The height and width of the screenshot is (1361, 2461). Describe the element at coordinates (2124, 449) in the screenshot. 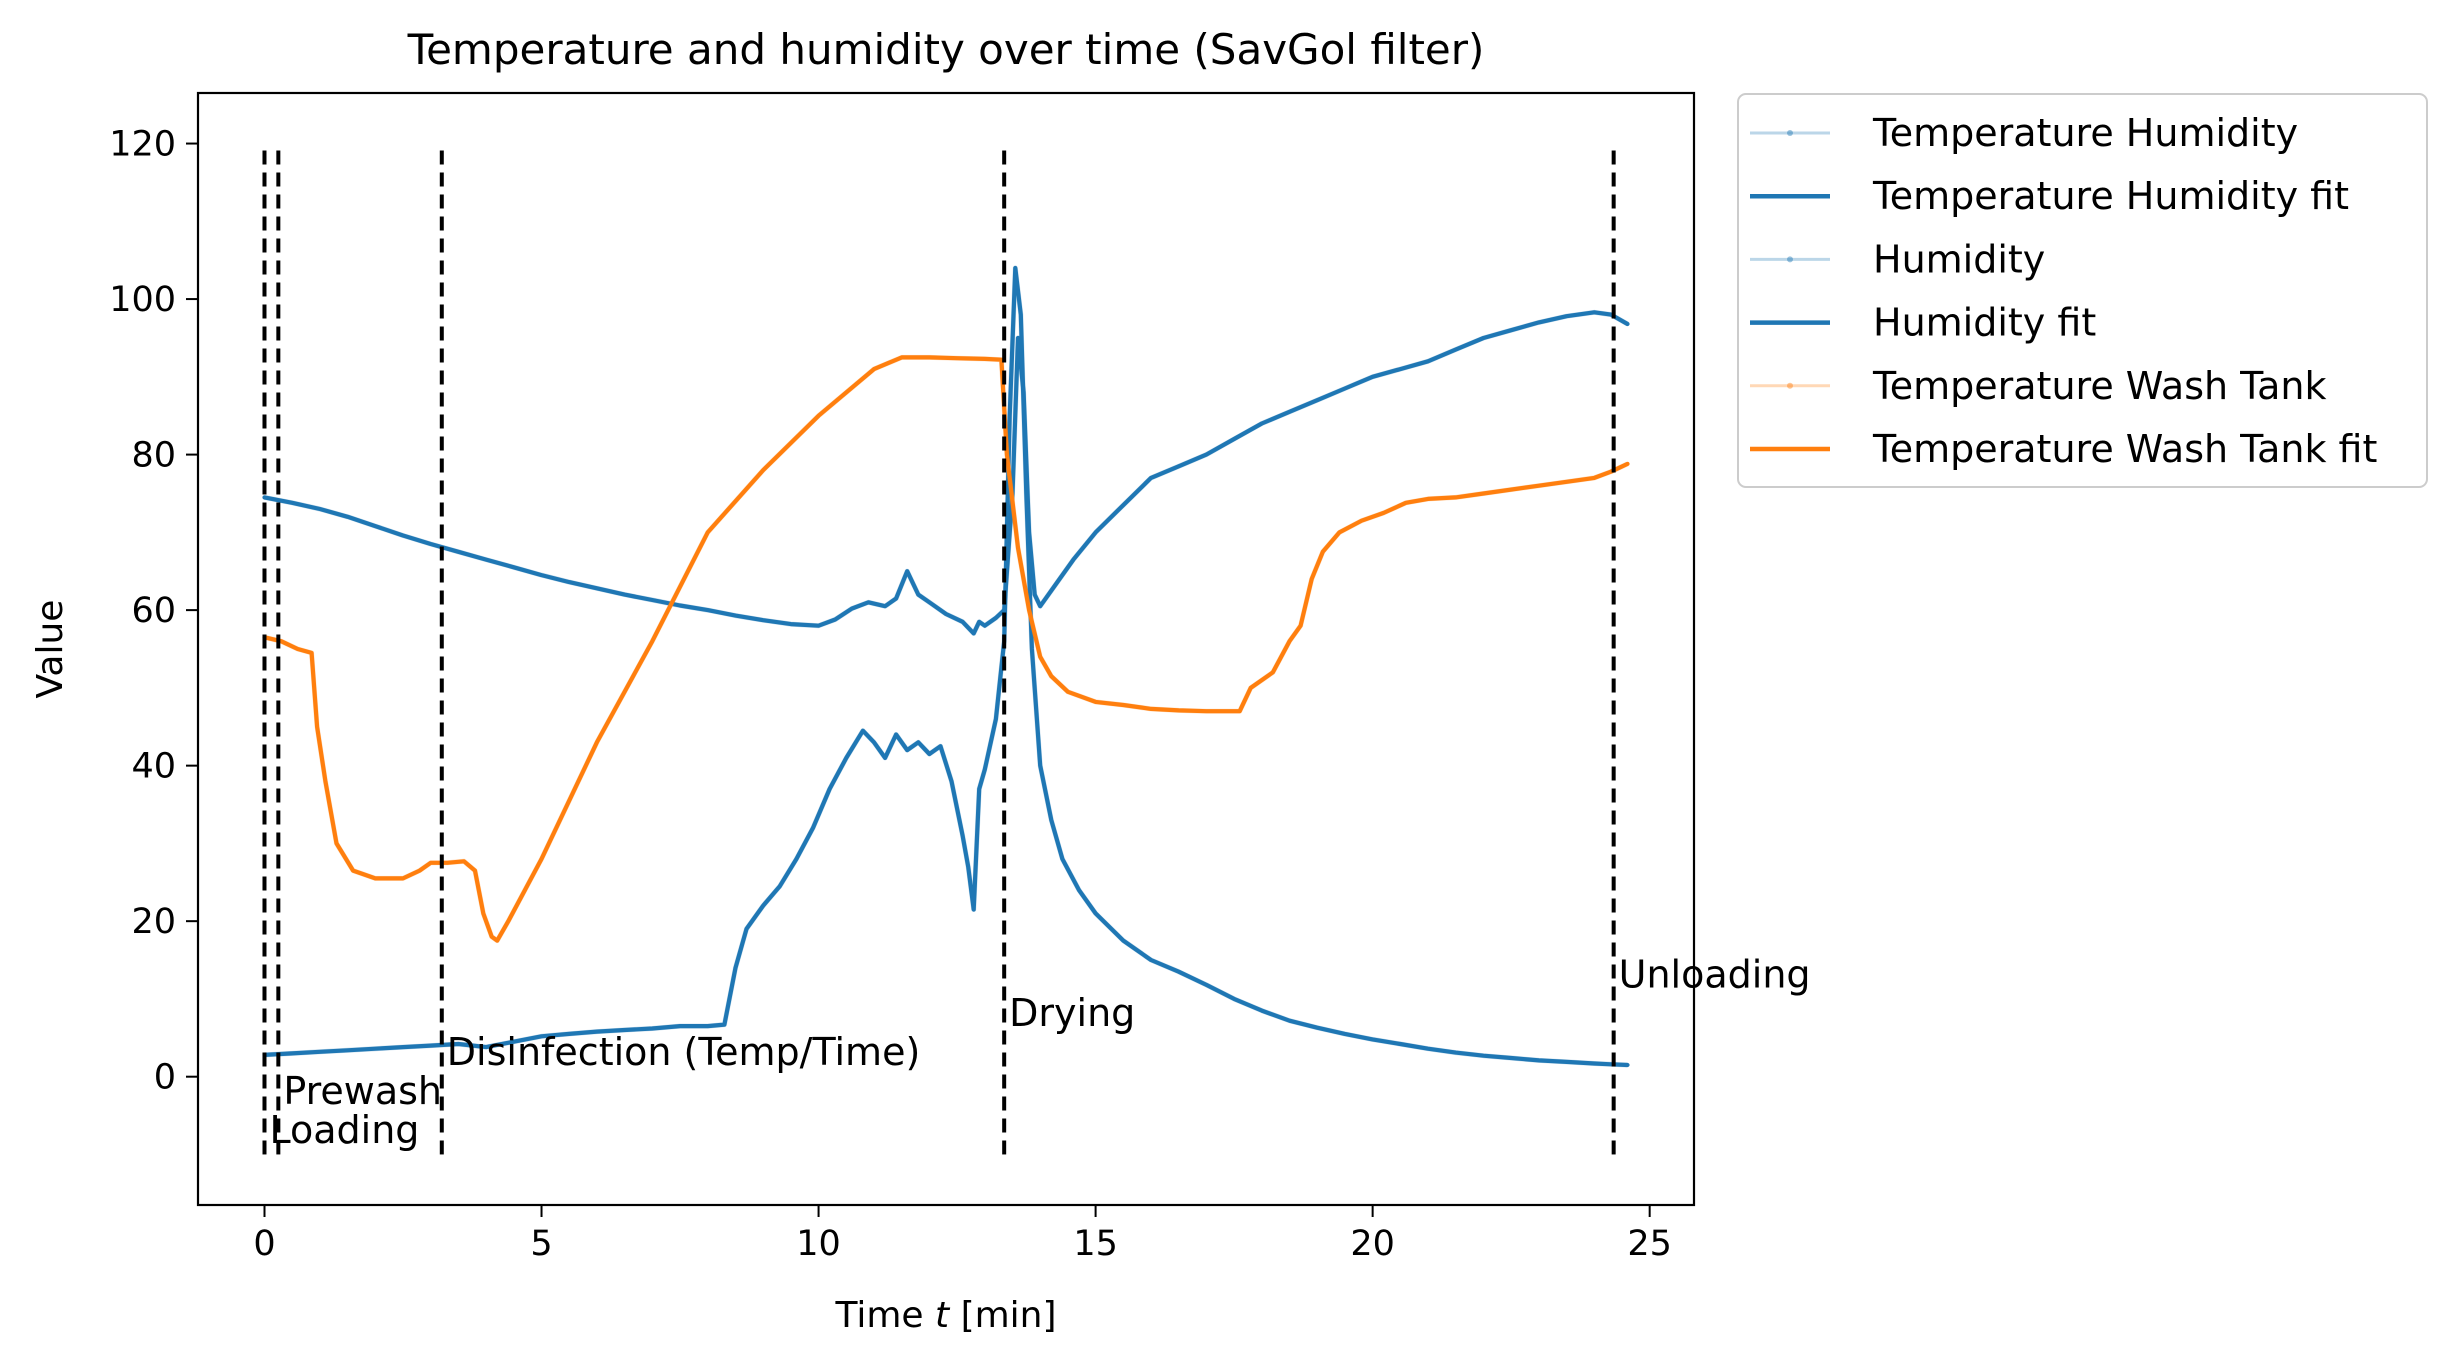

I see `legend-label: Temperature Wash Tank fit` at that location.